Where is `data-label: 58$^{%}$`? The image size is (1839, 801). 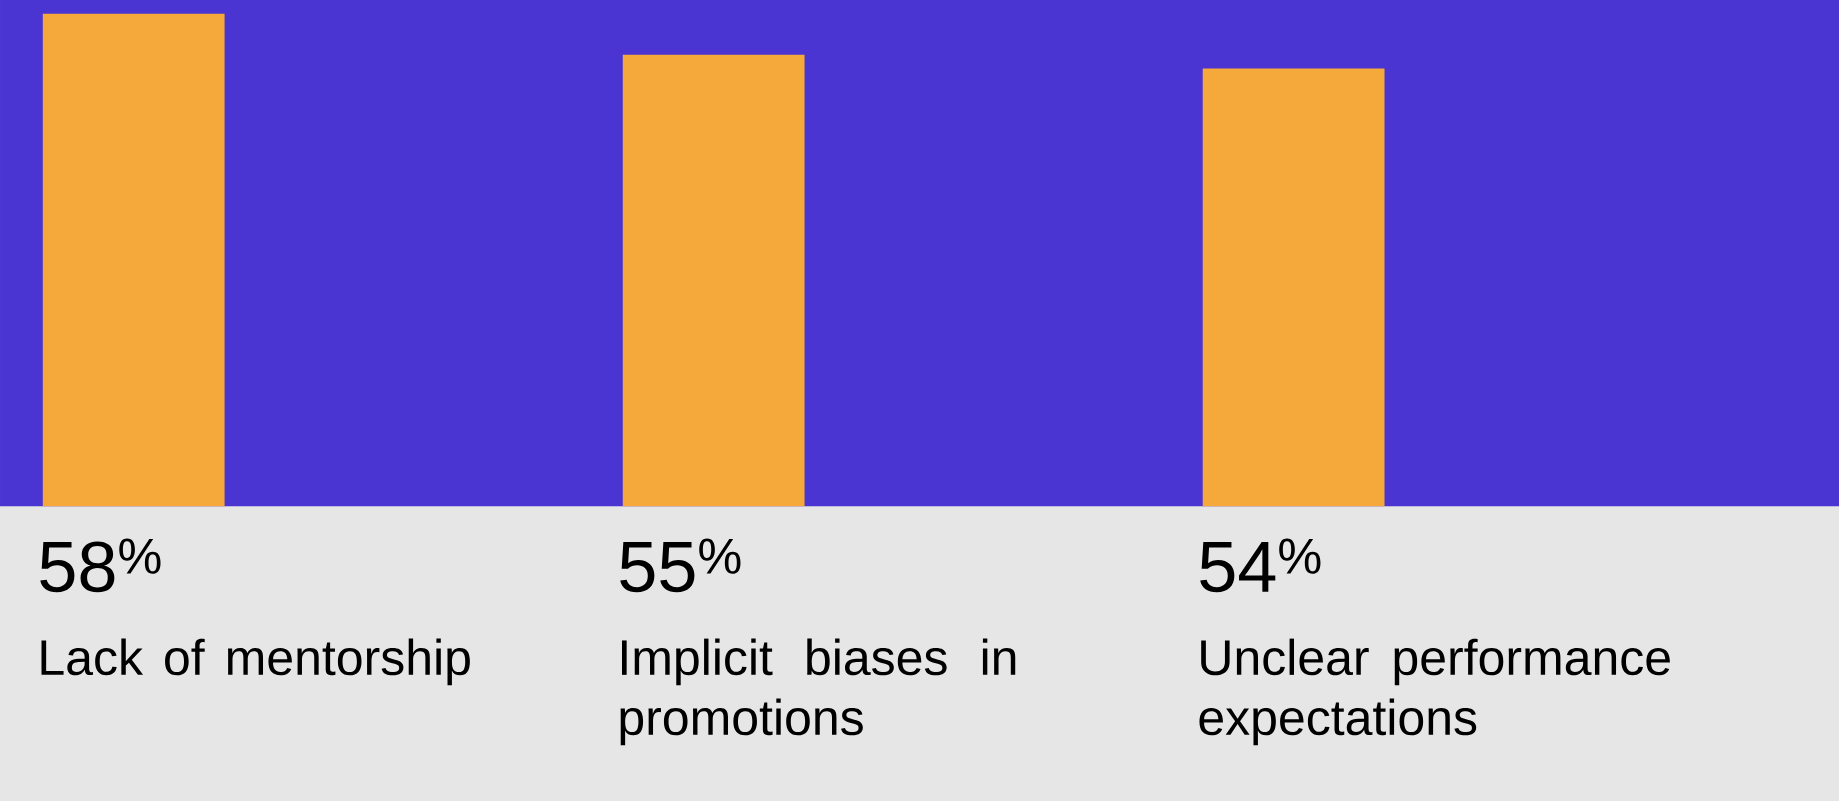
data-label: 58$^{%}$ is located at coordinates (100, 565).